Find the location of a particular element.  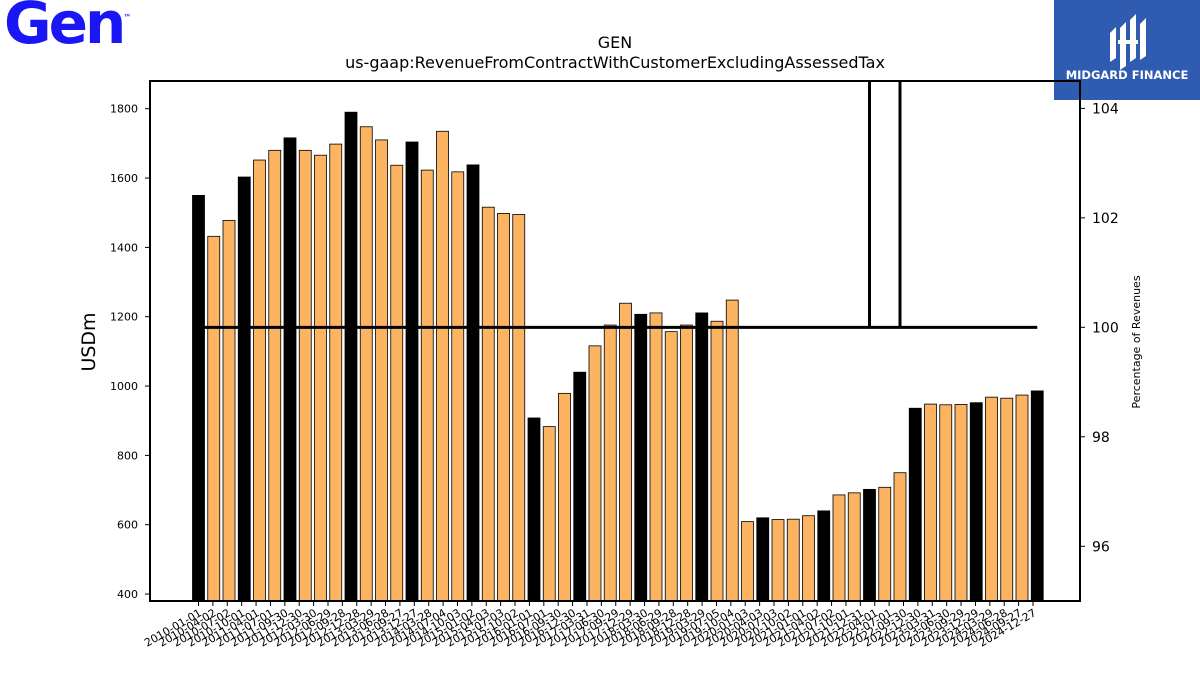

y-axis-label: USDm is located at coordinates (89, 341).